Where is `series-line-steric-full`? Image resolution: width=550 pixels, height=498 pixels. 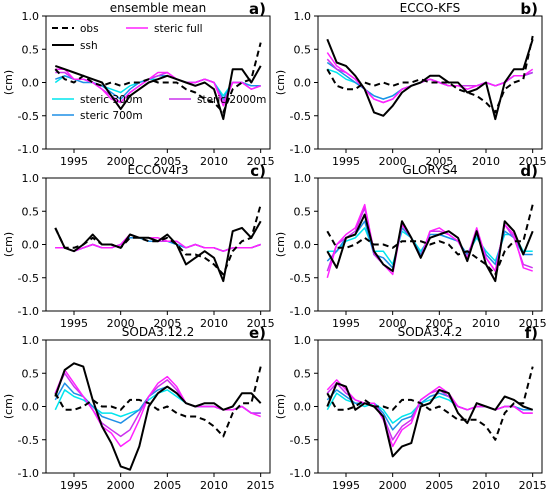 series-line-steric-full is located at coordinates (157, 408).